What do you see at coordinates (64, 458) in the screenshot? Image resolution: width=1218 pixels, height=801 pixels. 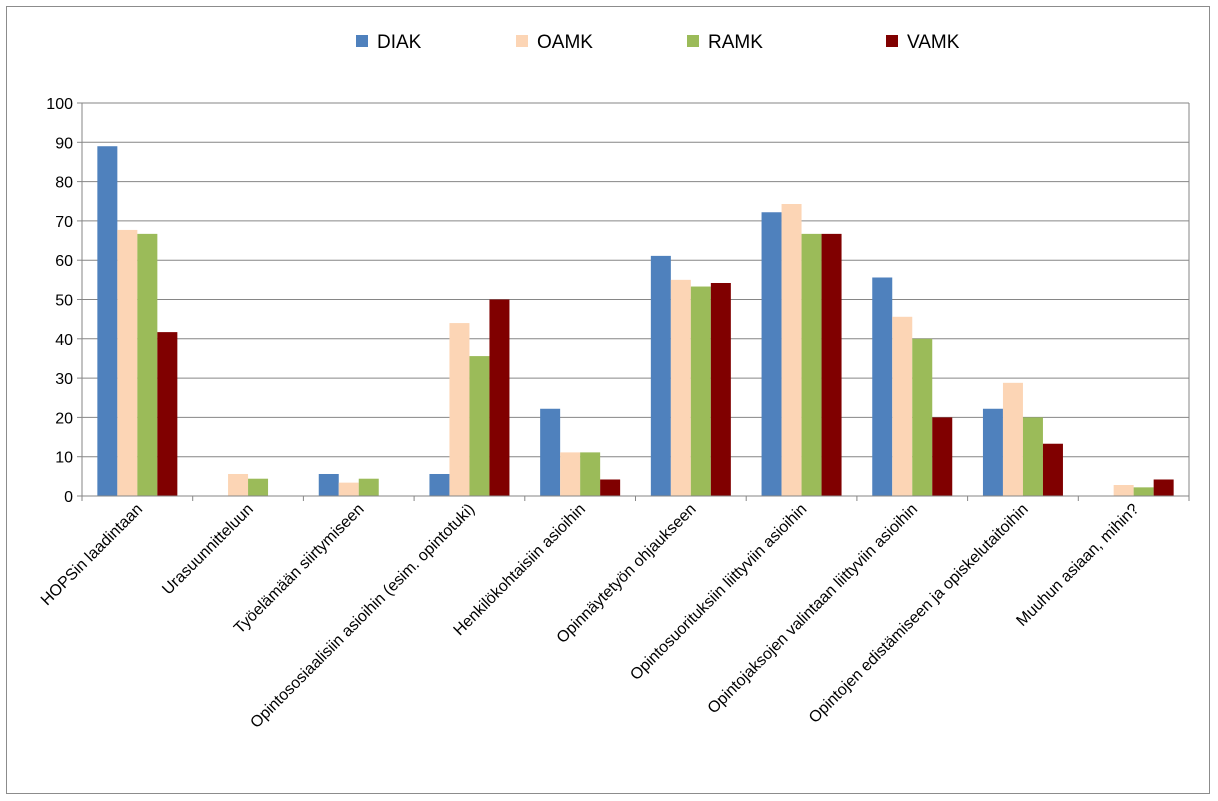 I see `y-tick-label: 10` at bounding box center [64, 458].